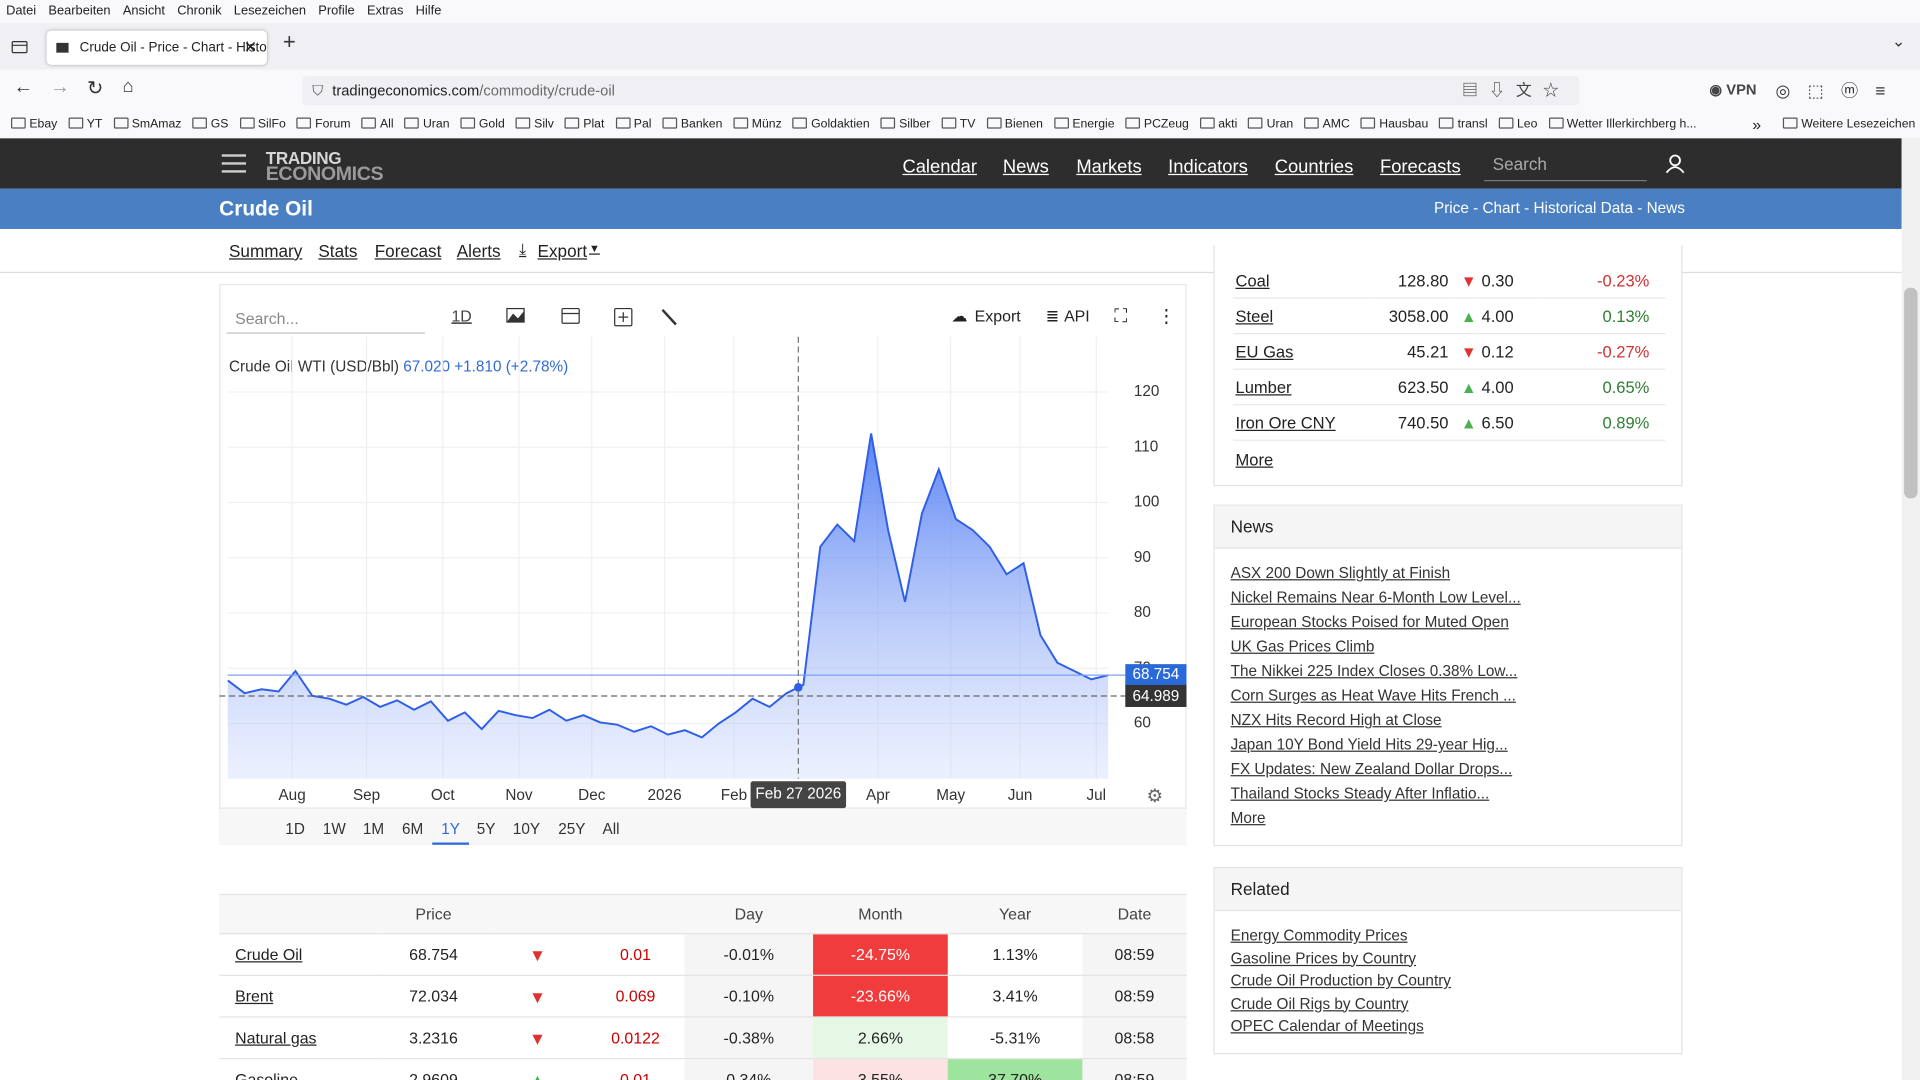  Describe the element at coordinates (831, 124) in the screenshot. I see `bookmark: Goldaktien` at that location.